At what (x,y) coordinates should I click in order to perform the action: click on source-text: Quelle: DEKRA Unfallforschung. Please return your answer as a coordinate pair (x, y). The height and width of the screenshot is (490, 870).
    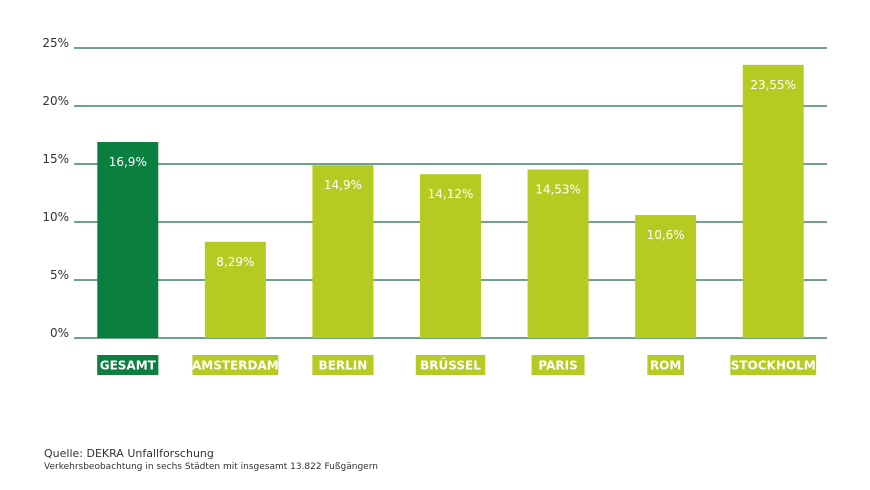
    Looking at the image, I should click on (129, 453).